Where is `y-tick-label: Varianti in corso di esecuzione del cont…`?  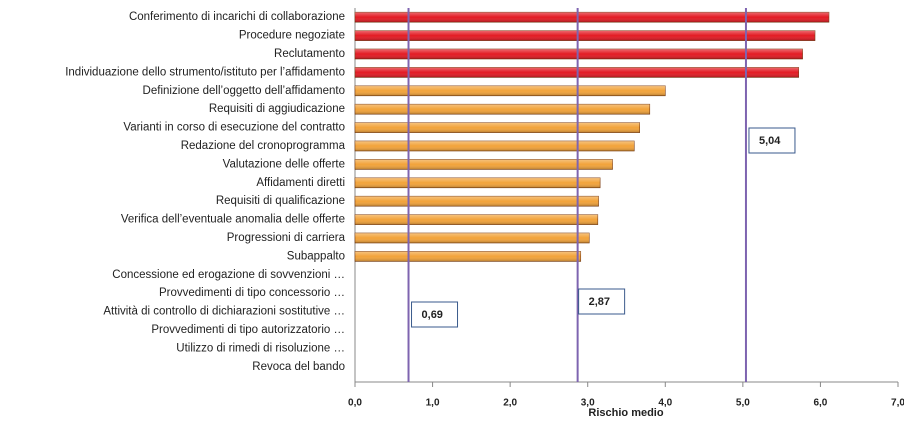 y-tick-label: Varianti in corso di esecuzione del cont… is located at coordinates (234, 128).